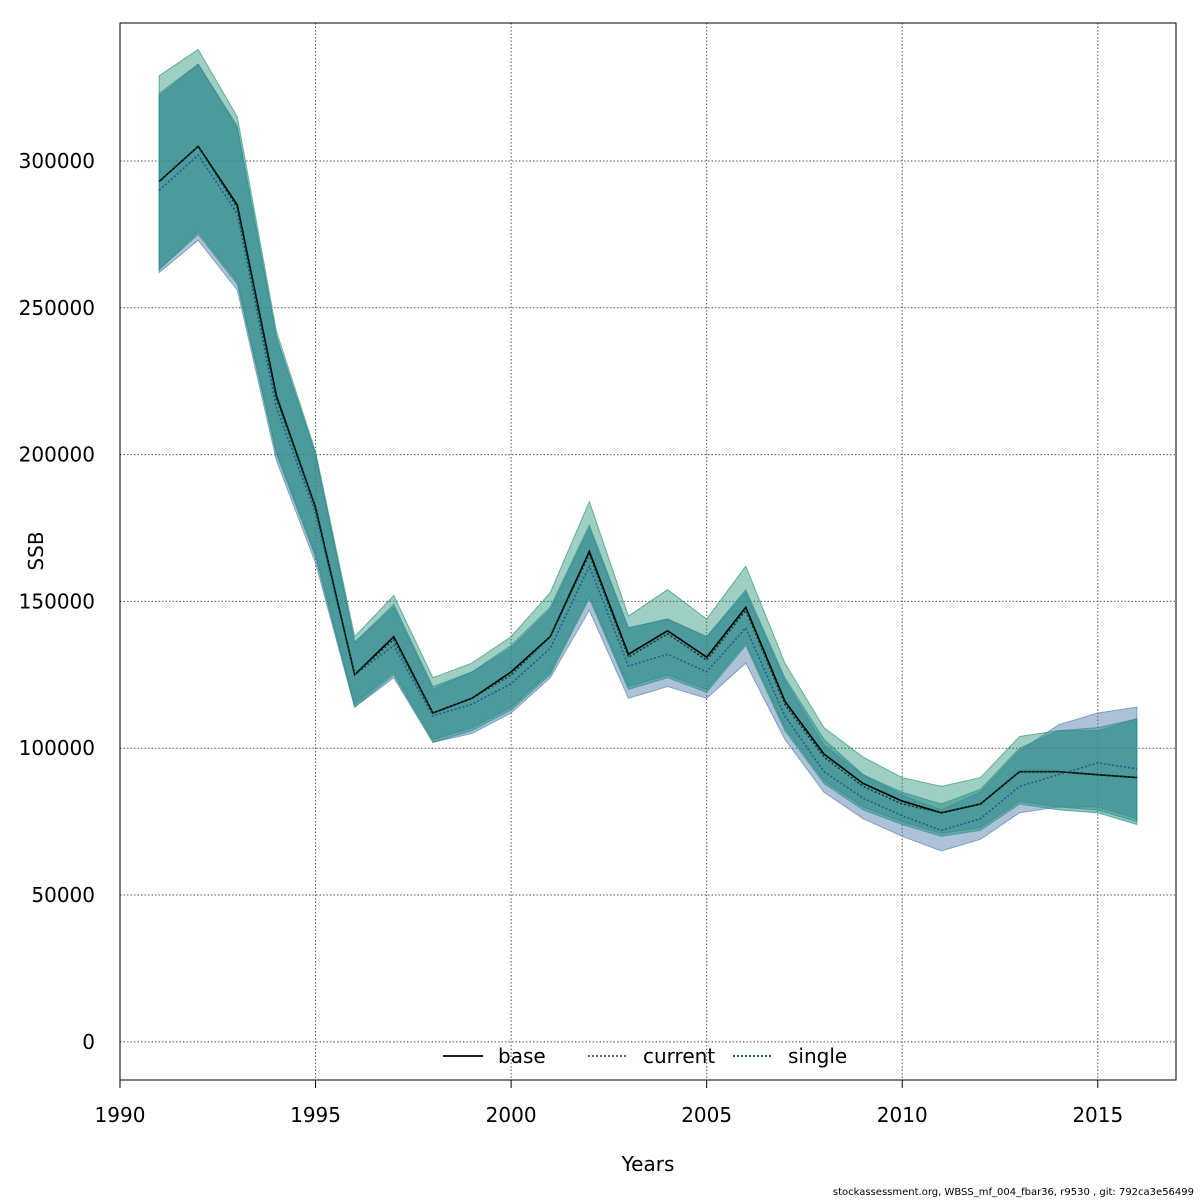 The image size is (1200, 1200). What do you see at coordinates (522, 1056) in the screenshot?
I see `legend-label-base: base` at bounding box center [522, 1056].